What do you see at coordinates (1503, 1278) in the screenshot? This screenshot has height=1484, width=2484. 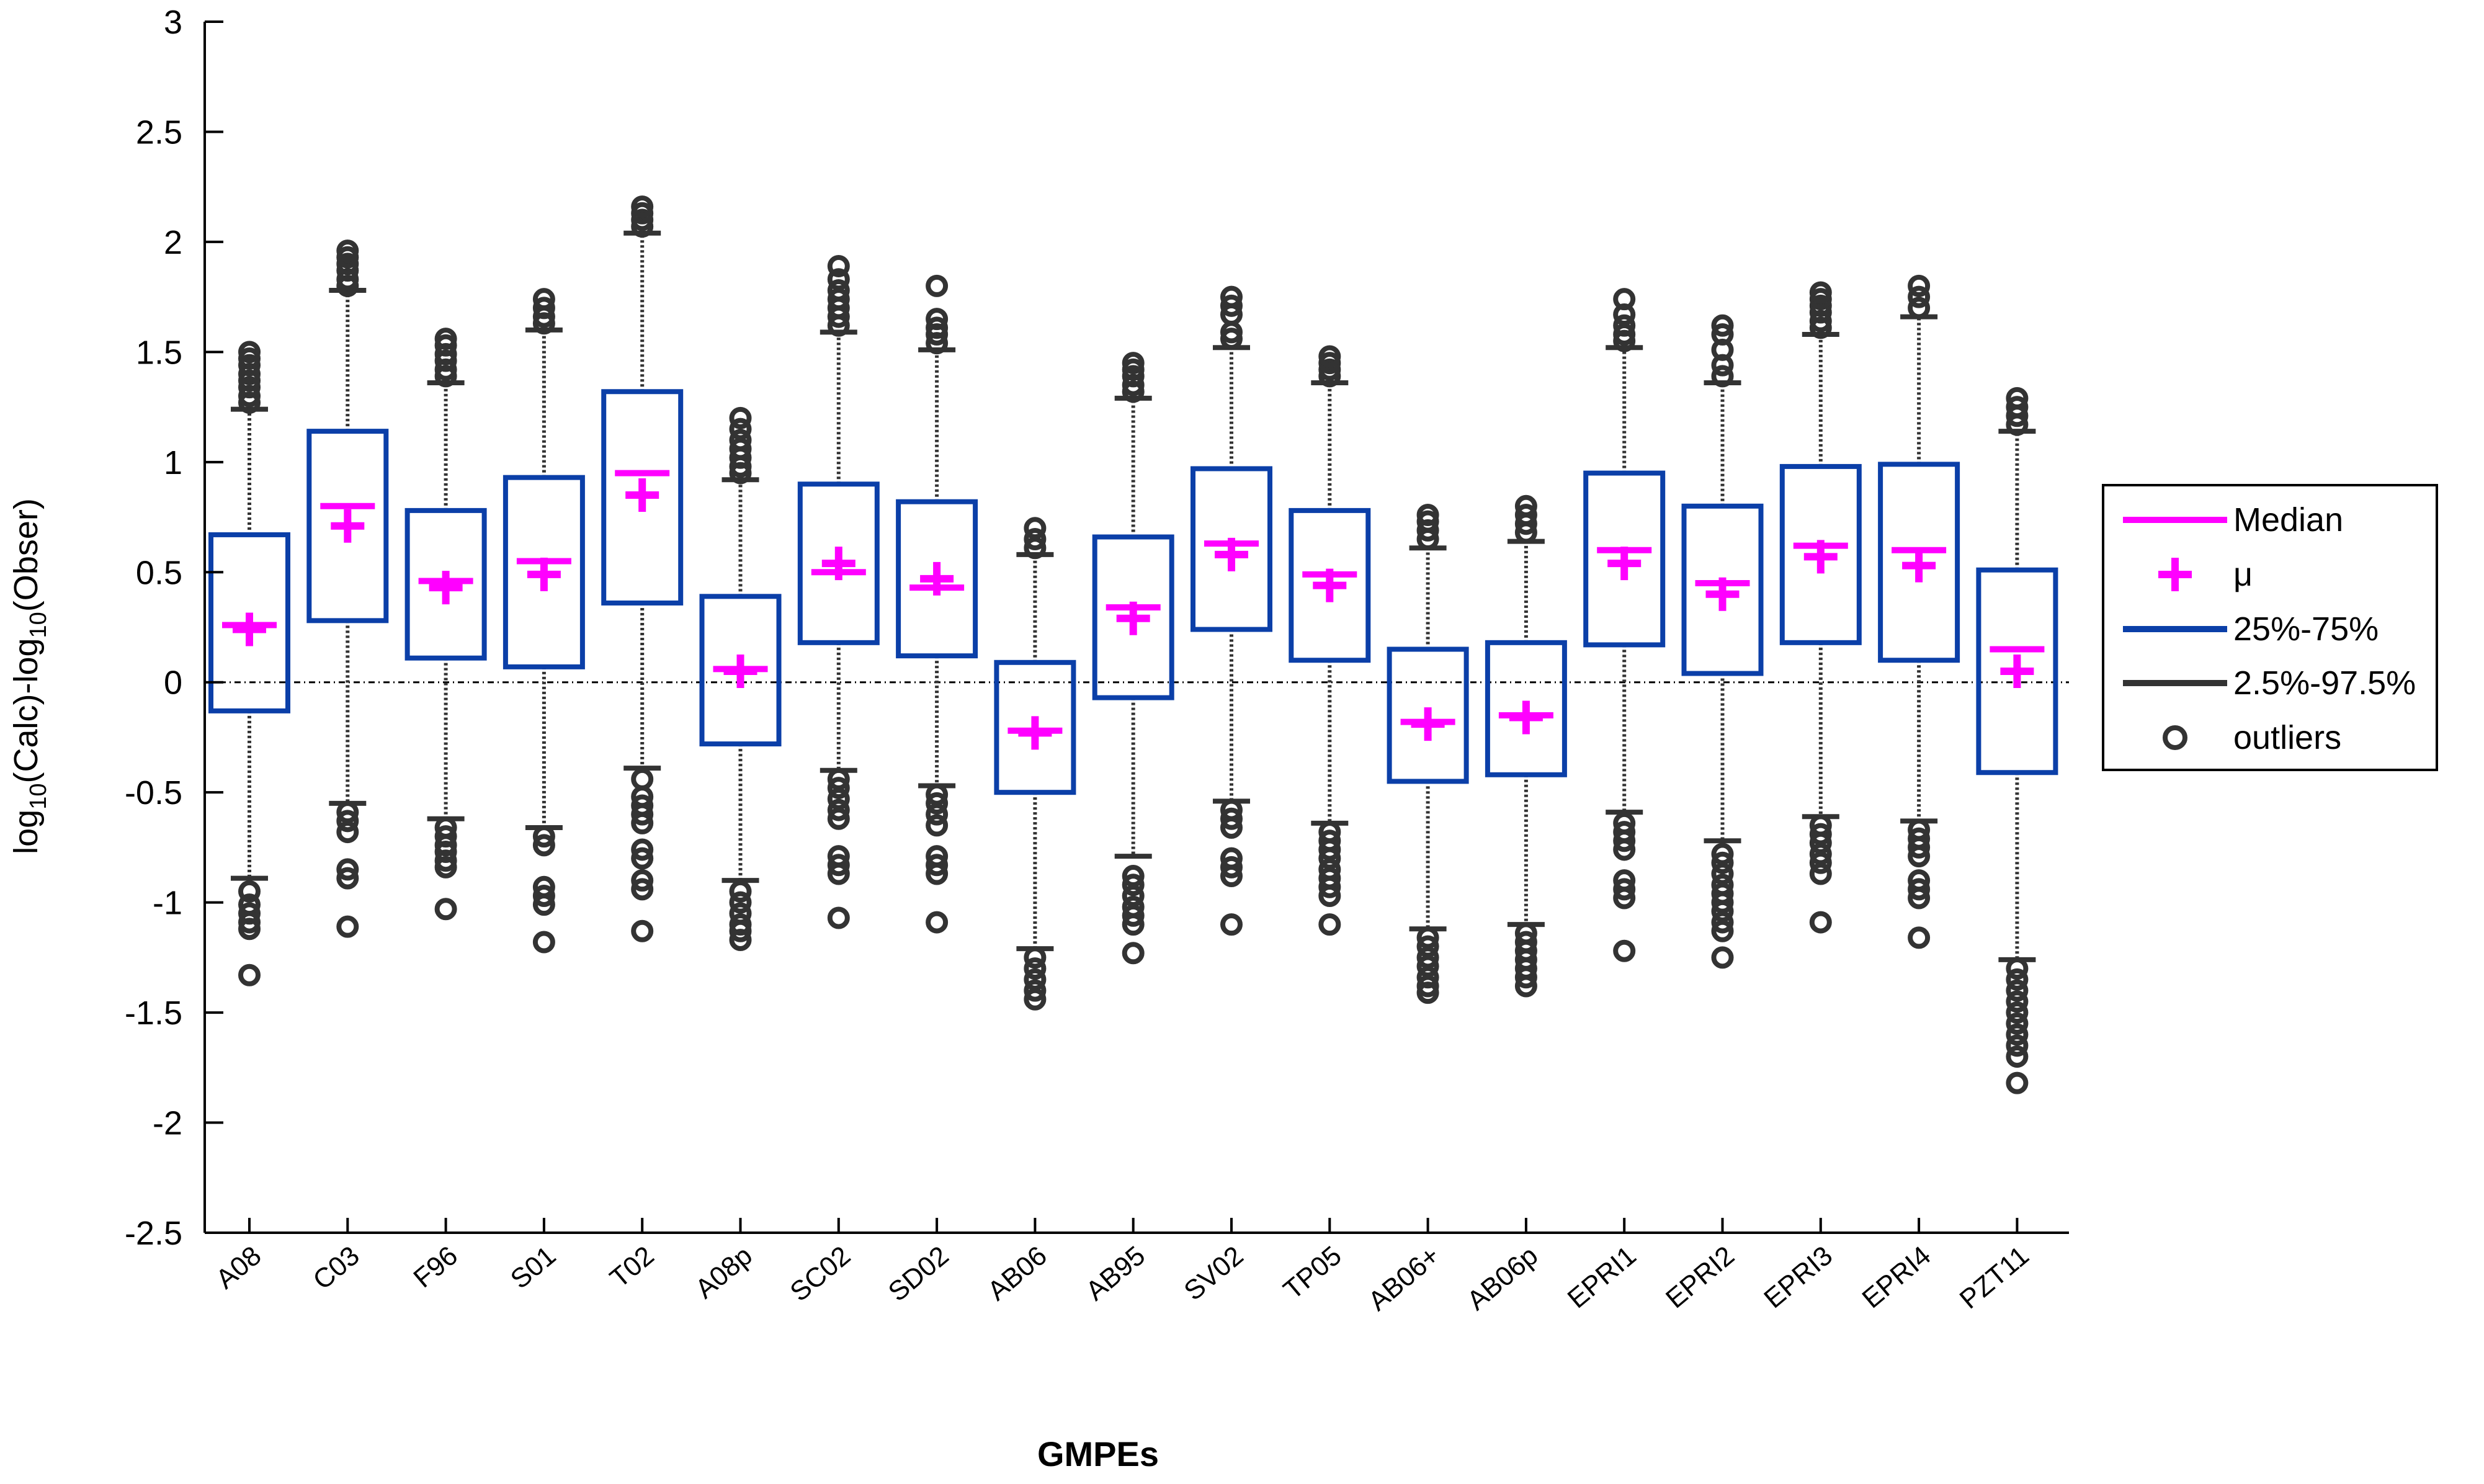 I see `x-tick-label: AB06p` at bounding box center [1503, 1278].